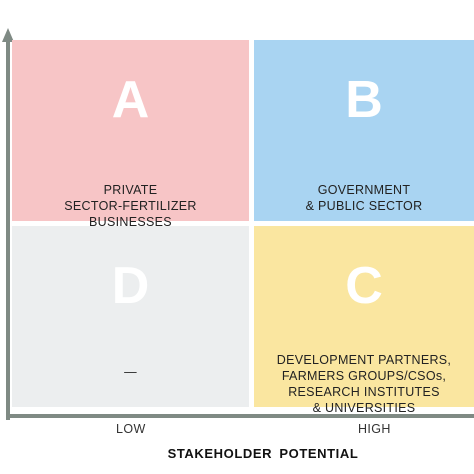 The width and height of the screenshot is (474, 474). Describe the element at coordinates (130, 206) in the screenshot. I see `quadrant-a-label: PRIVATE SECTOR-FERTILIZER BUSINESSES` at that location.